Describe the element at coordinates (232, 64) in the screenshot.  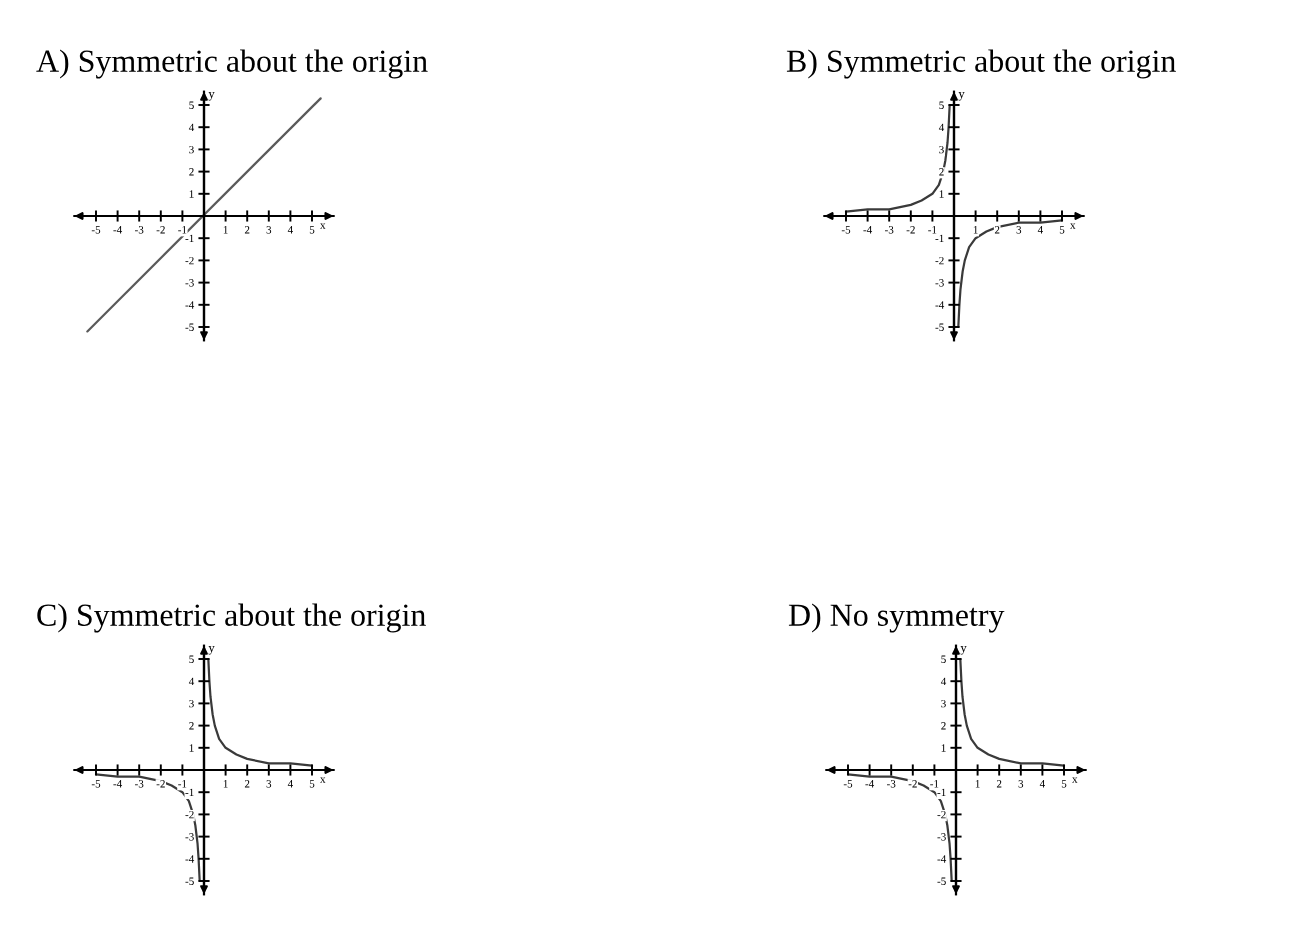
I see `chart-title: A) Symmetric about the origin` at that location.